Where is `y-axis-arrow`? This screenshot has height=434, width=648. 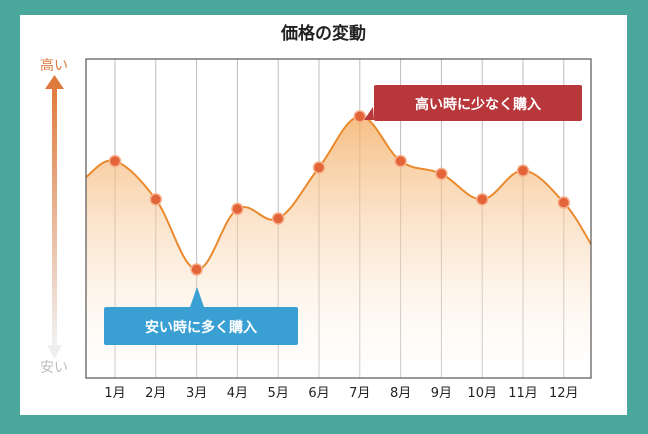
y-axis-arrow is located at coordinates (54, 217).